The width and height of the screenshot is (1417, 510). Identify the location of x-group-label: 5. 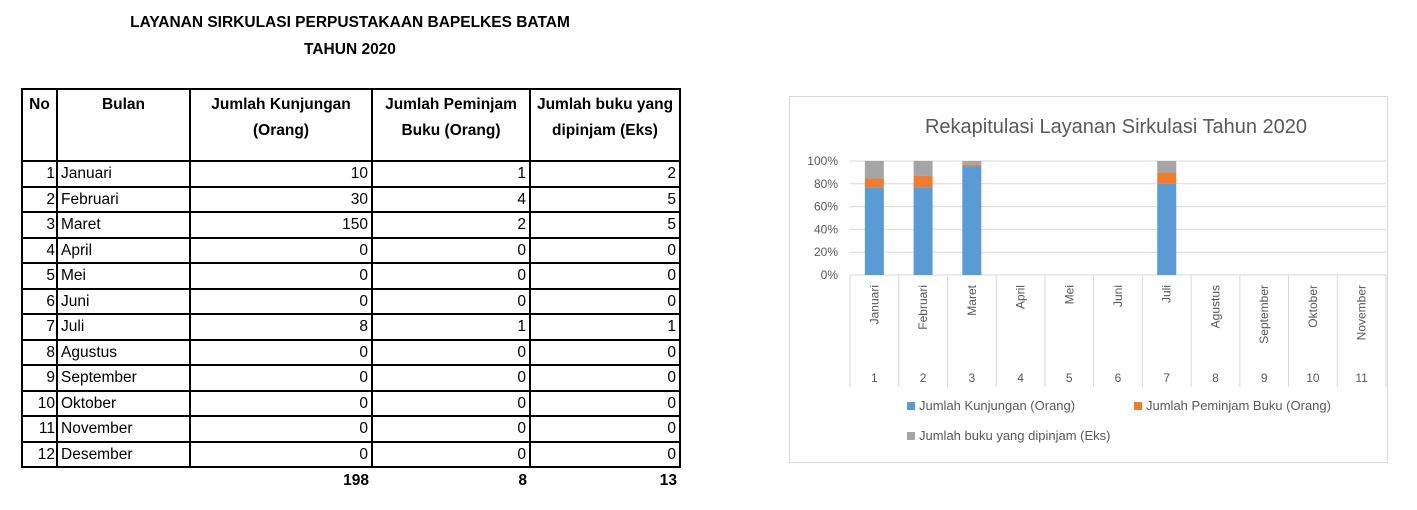
(1069, 378).